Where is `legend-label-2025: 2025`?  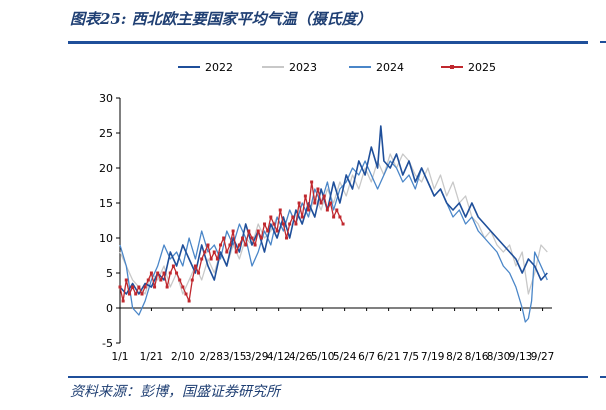 legend-label-2025: 2025 is located at coordinates (482, 67).